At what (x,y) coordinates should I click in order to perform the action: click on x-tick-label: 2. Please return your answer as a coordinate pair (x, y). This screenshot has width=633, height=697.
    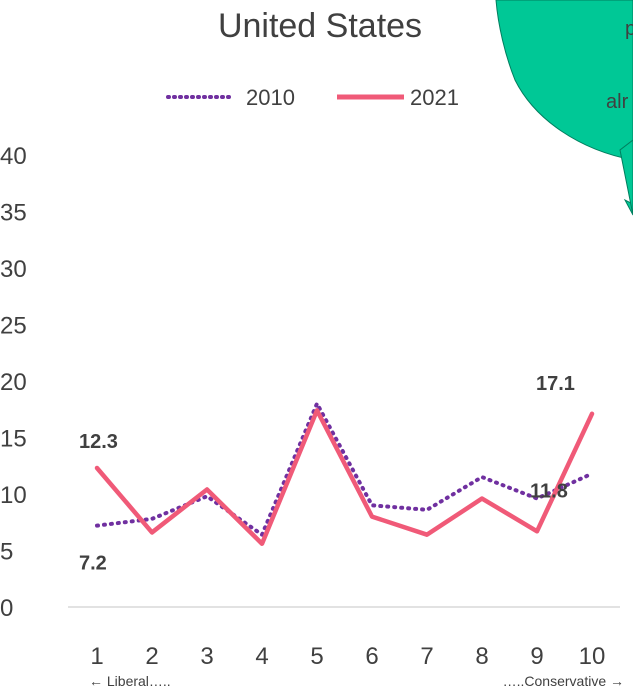
    Looking at the image, I should click on (151, 656).